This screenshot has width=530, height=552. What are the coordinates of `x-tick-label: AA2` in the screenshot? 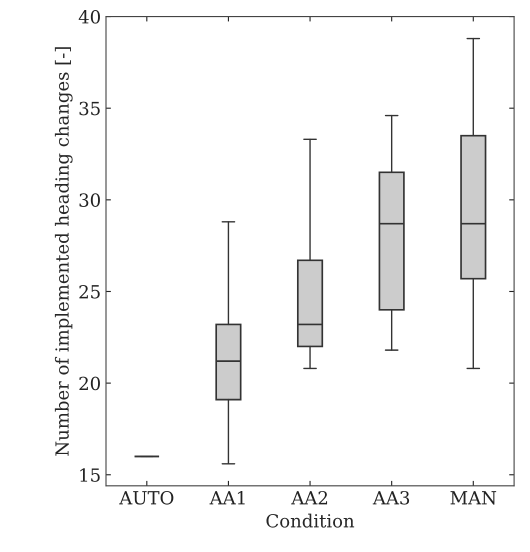 It's located at (309, 497).